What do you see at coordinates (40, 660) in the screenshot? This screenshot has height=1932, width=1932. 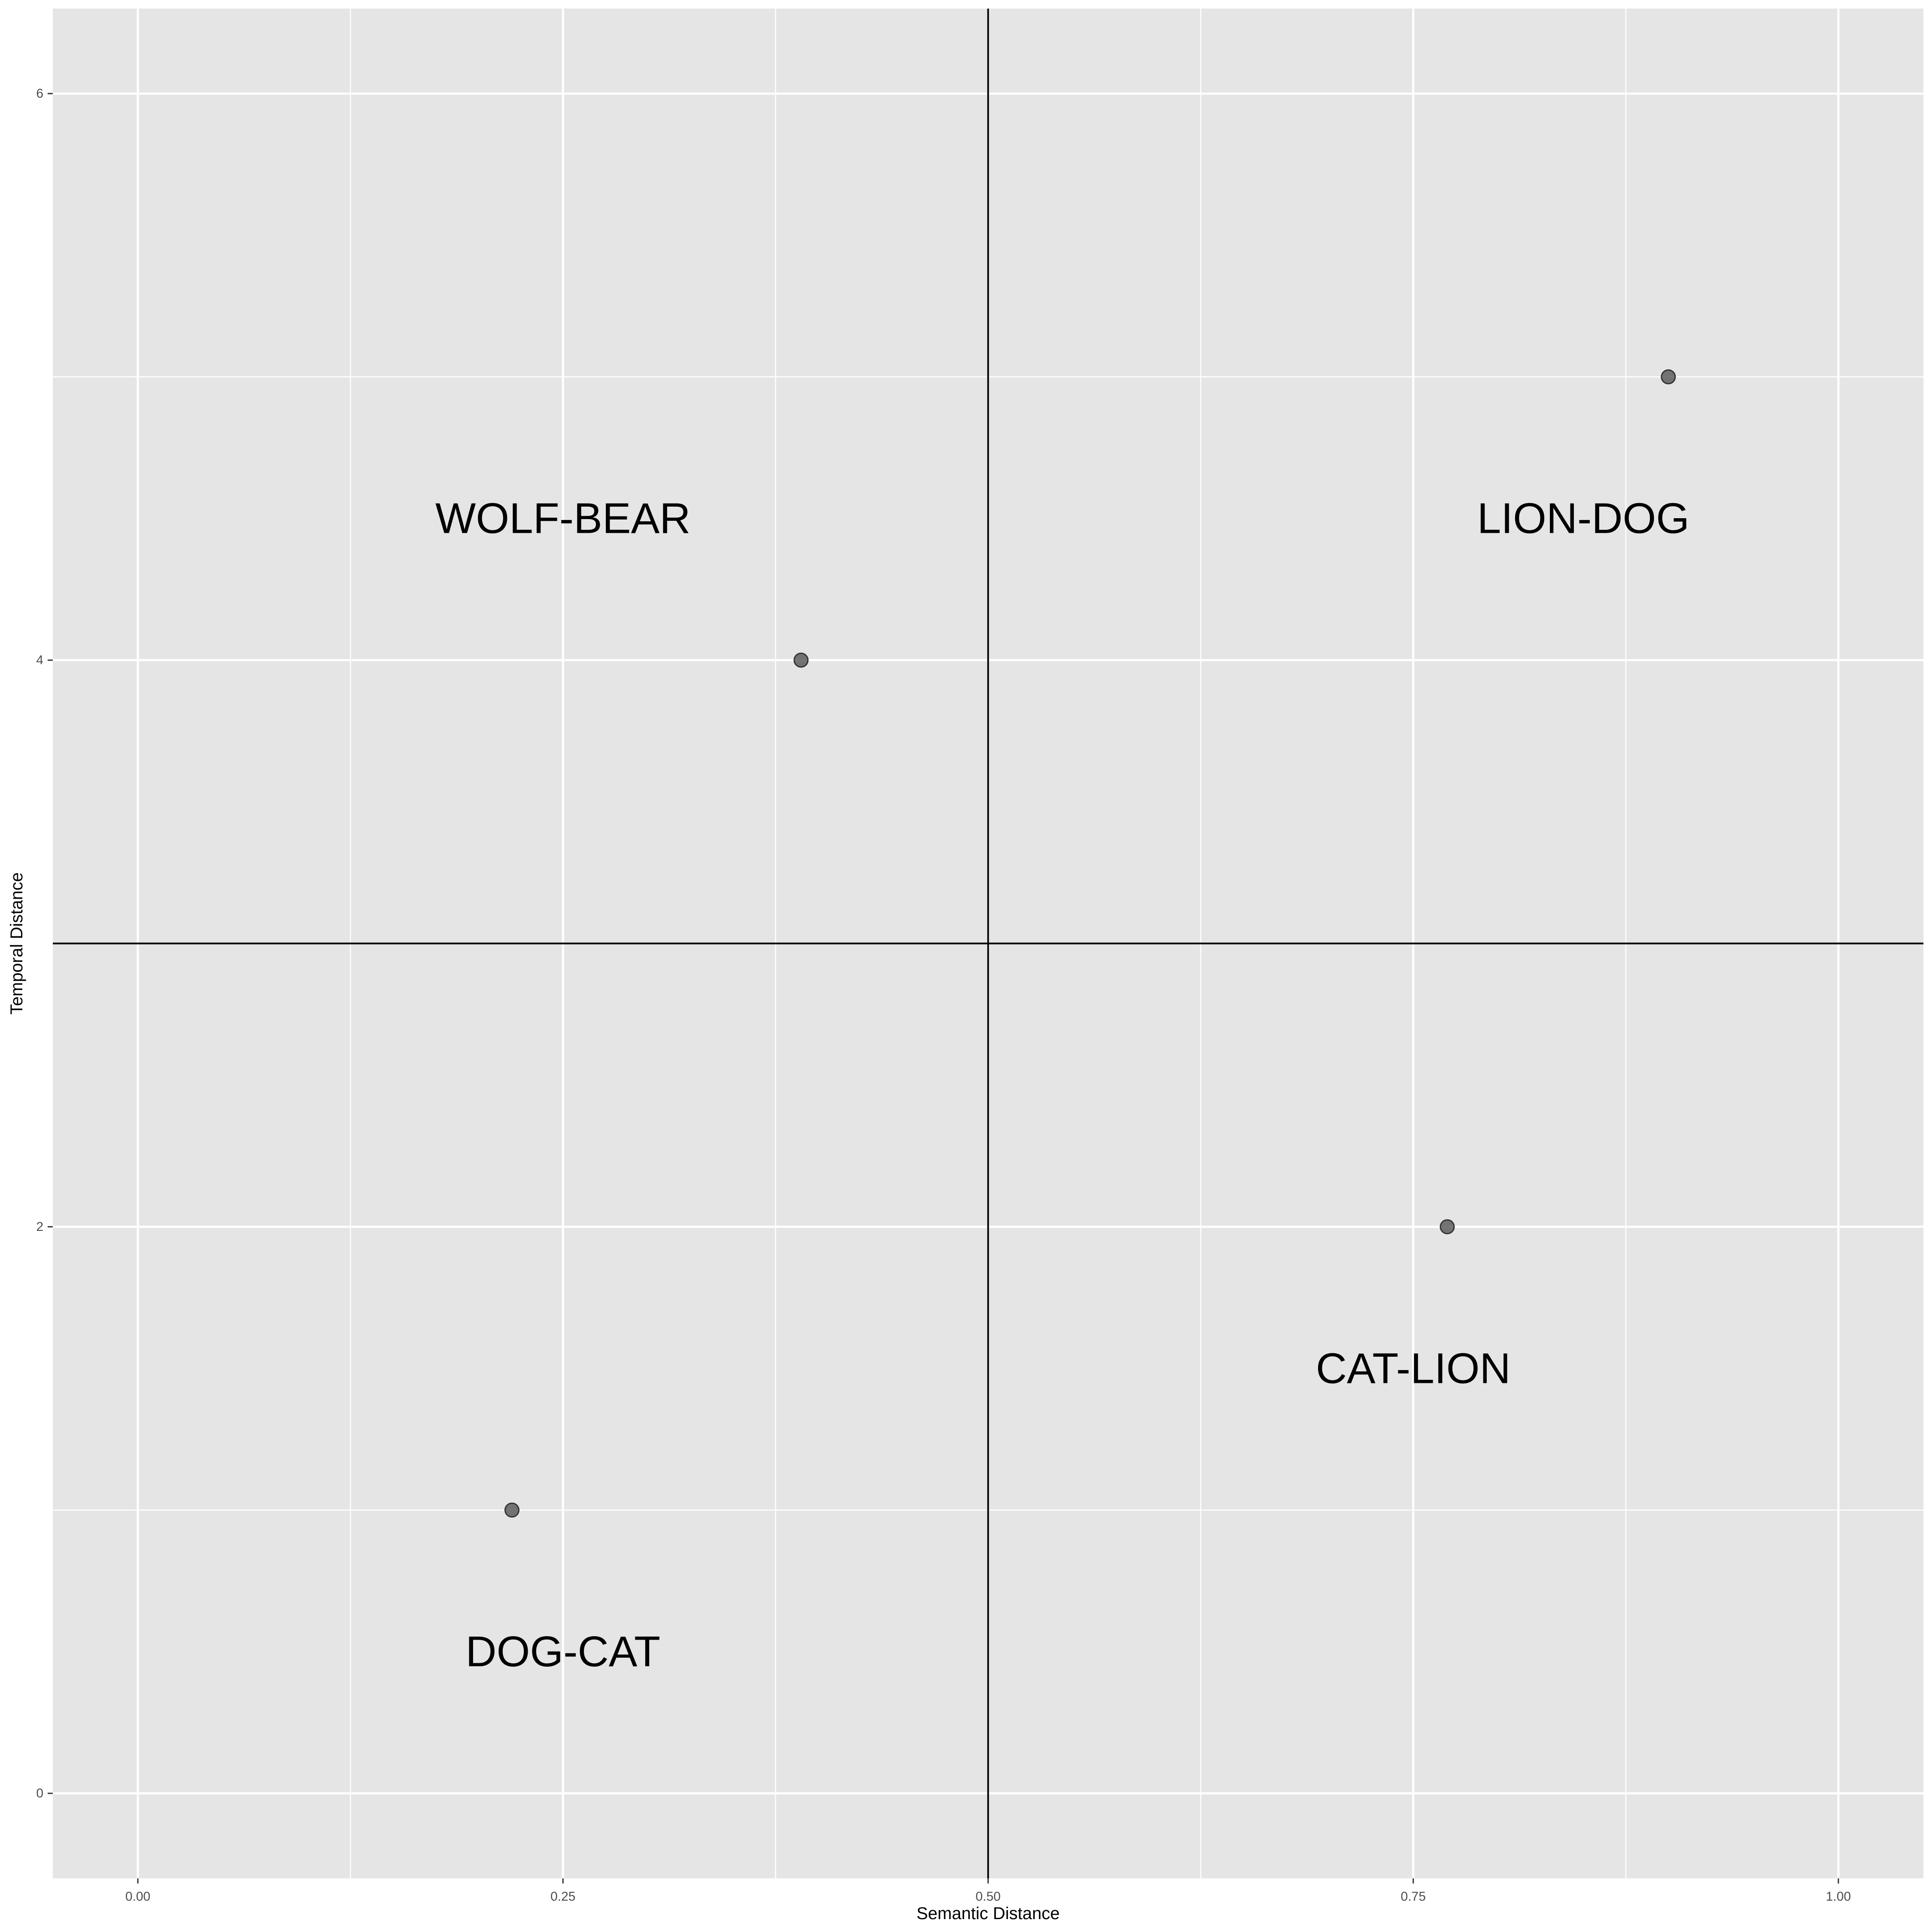 I see `y-tick-label: 4` at bounding box center [40, 660].